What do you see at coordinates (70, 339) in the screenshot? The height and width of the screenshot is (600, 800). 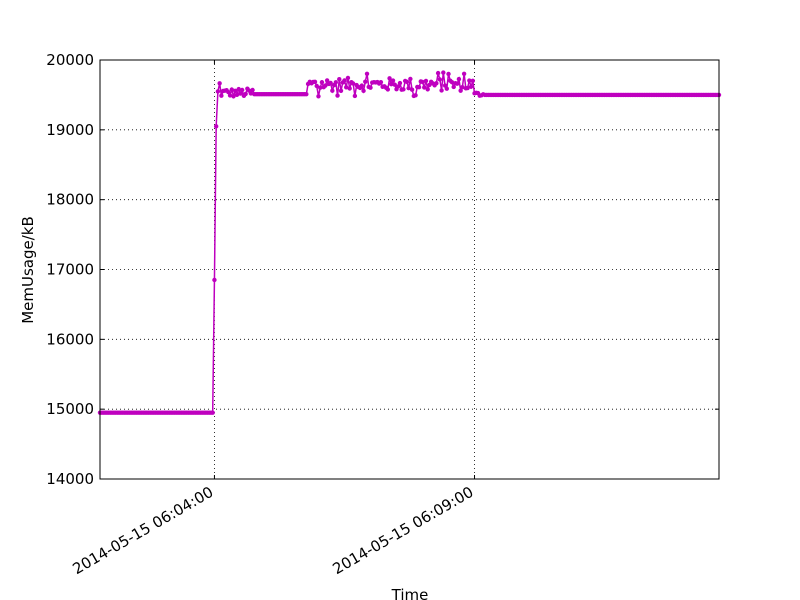 I see `y-tick-label: 16000` at bounding box center [70, 339].